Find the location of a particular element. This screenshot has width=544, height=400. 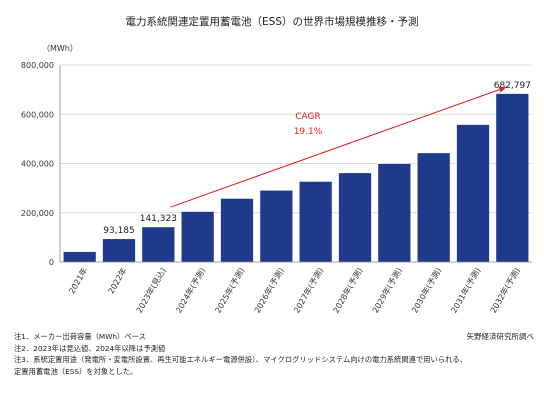

data-label: 141,323 is located at coordinates (158, 219).